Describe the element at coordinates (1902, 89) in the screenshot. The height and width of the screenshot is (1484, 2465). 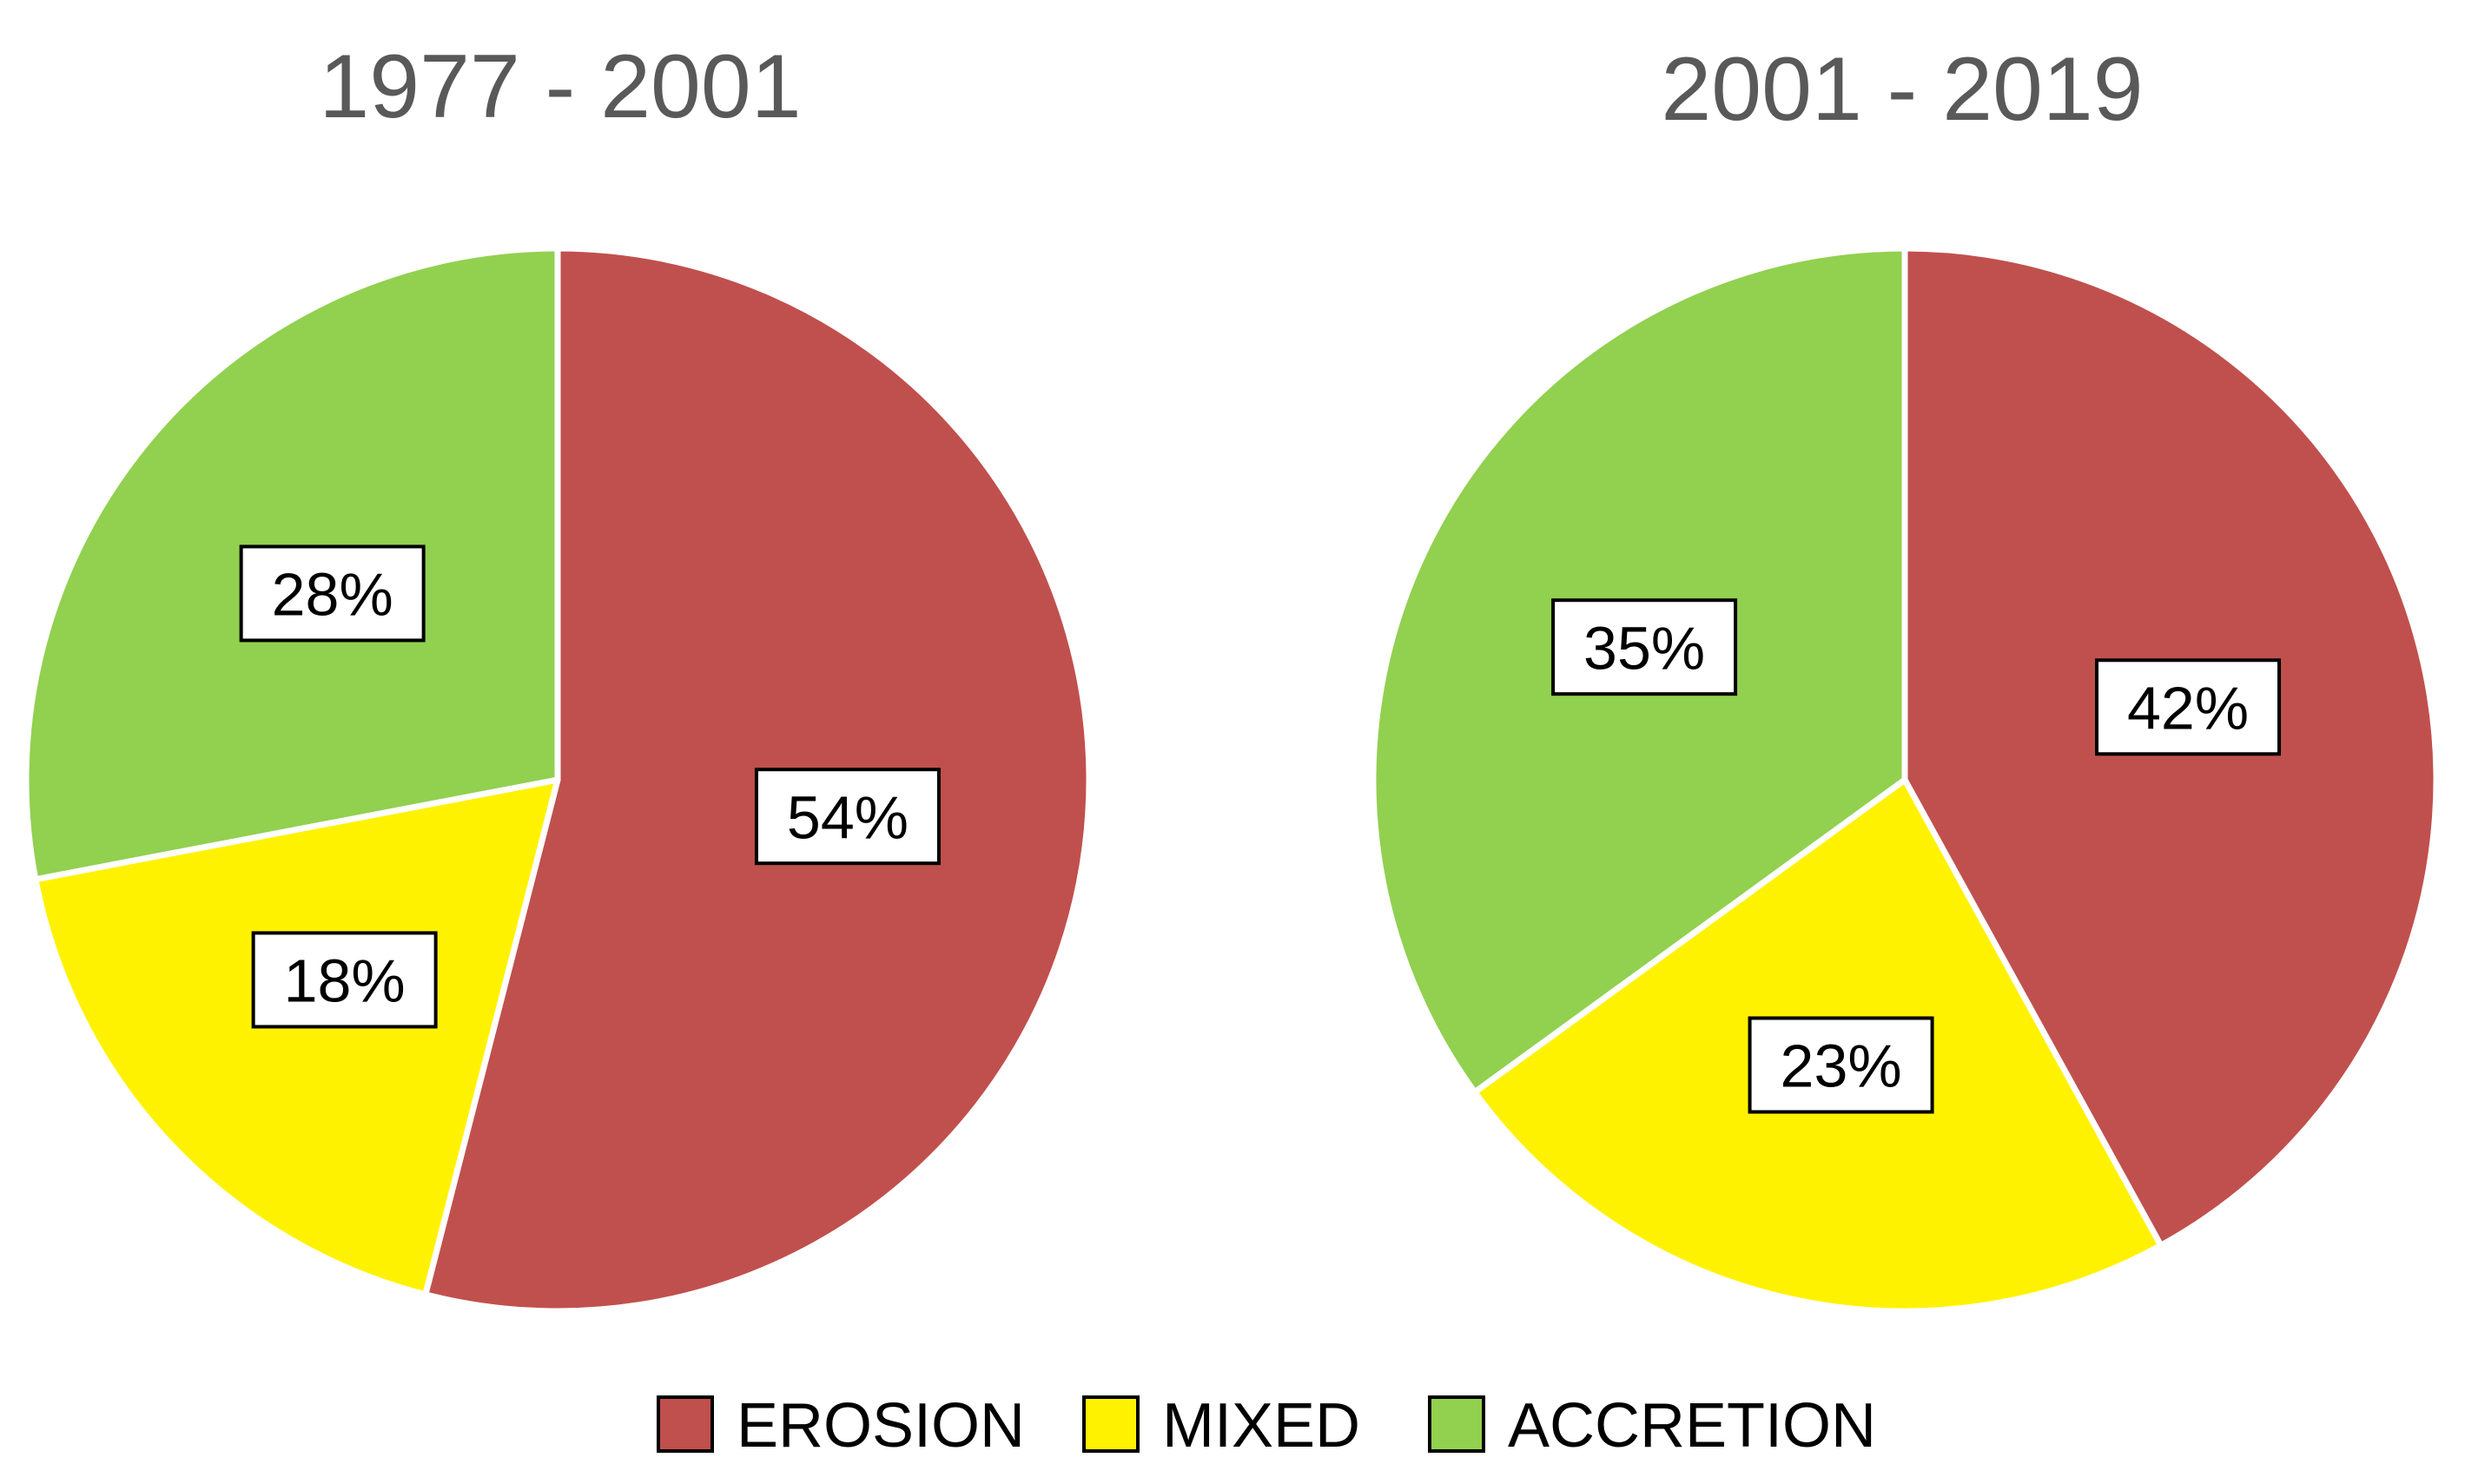
I see `chart-title: 2001 - 2019` at that location.